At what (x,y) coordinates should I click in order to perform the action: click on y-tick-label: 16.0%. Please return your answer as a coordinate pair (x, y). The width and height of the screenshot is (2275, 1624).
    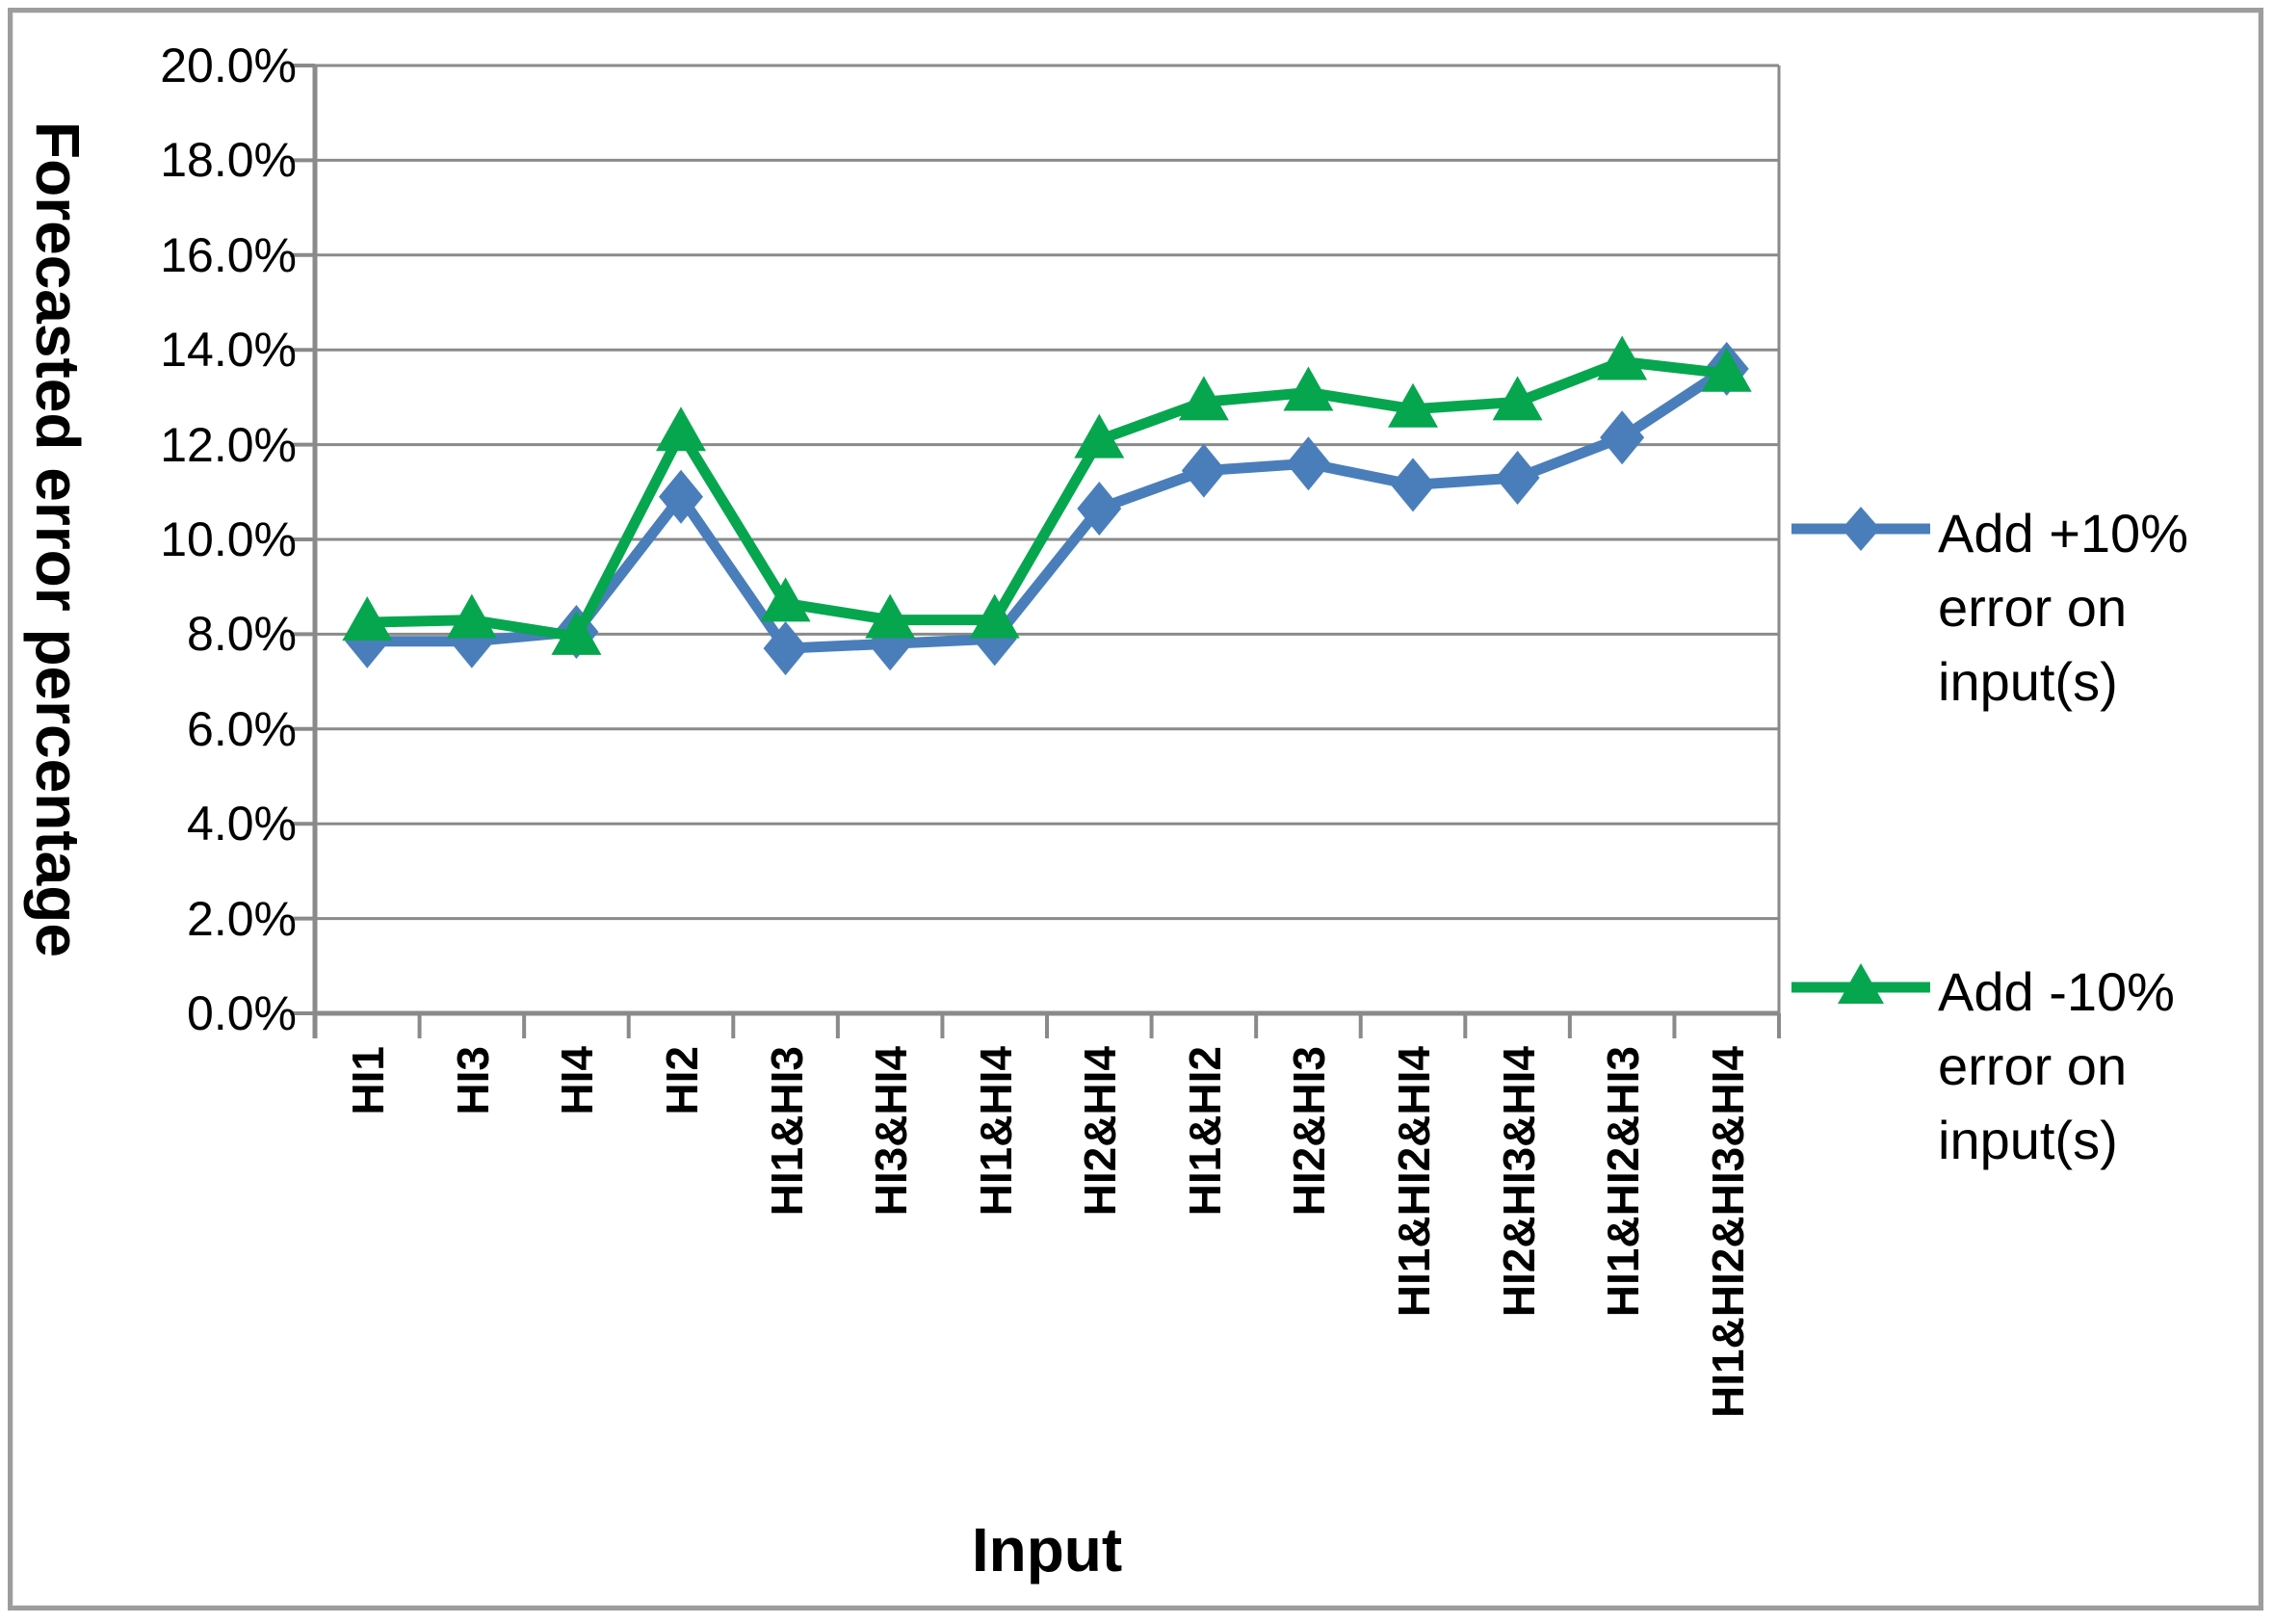
    Looking at the image, I should click on (229, 254).